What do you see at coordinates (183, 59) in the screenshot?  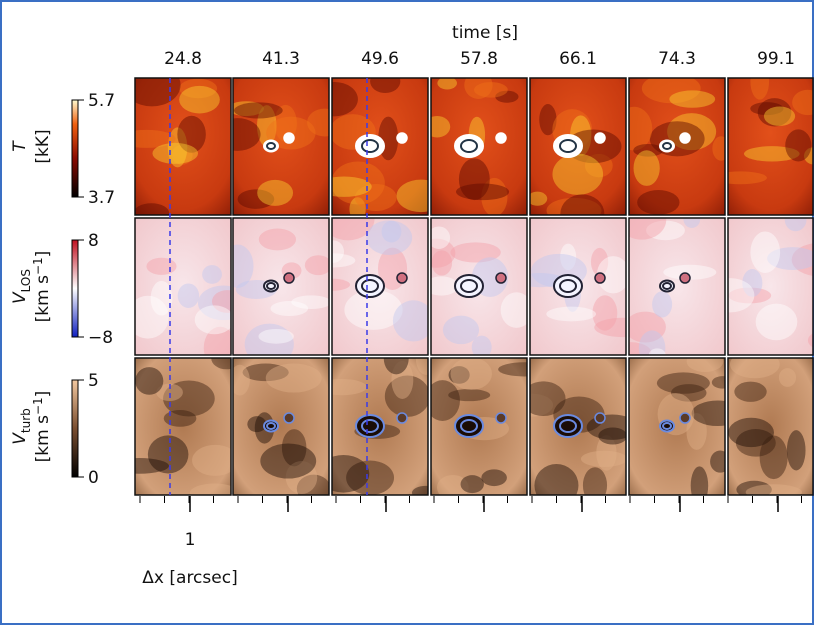 I see `time-label: 24.8` at bounding box center [183, 59].